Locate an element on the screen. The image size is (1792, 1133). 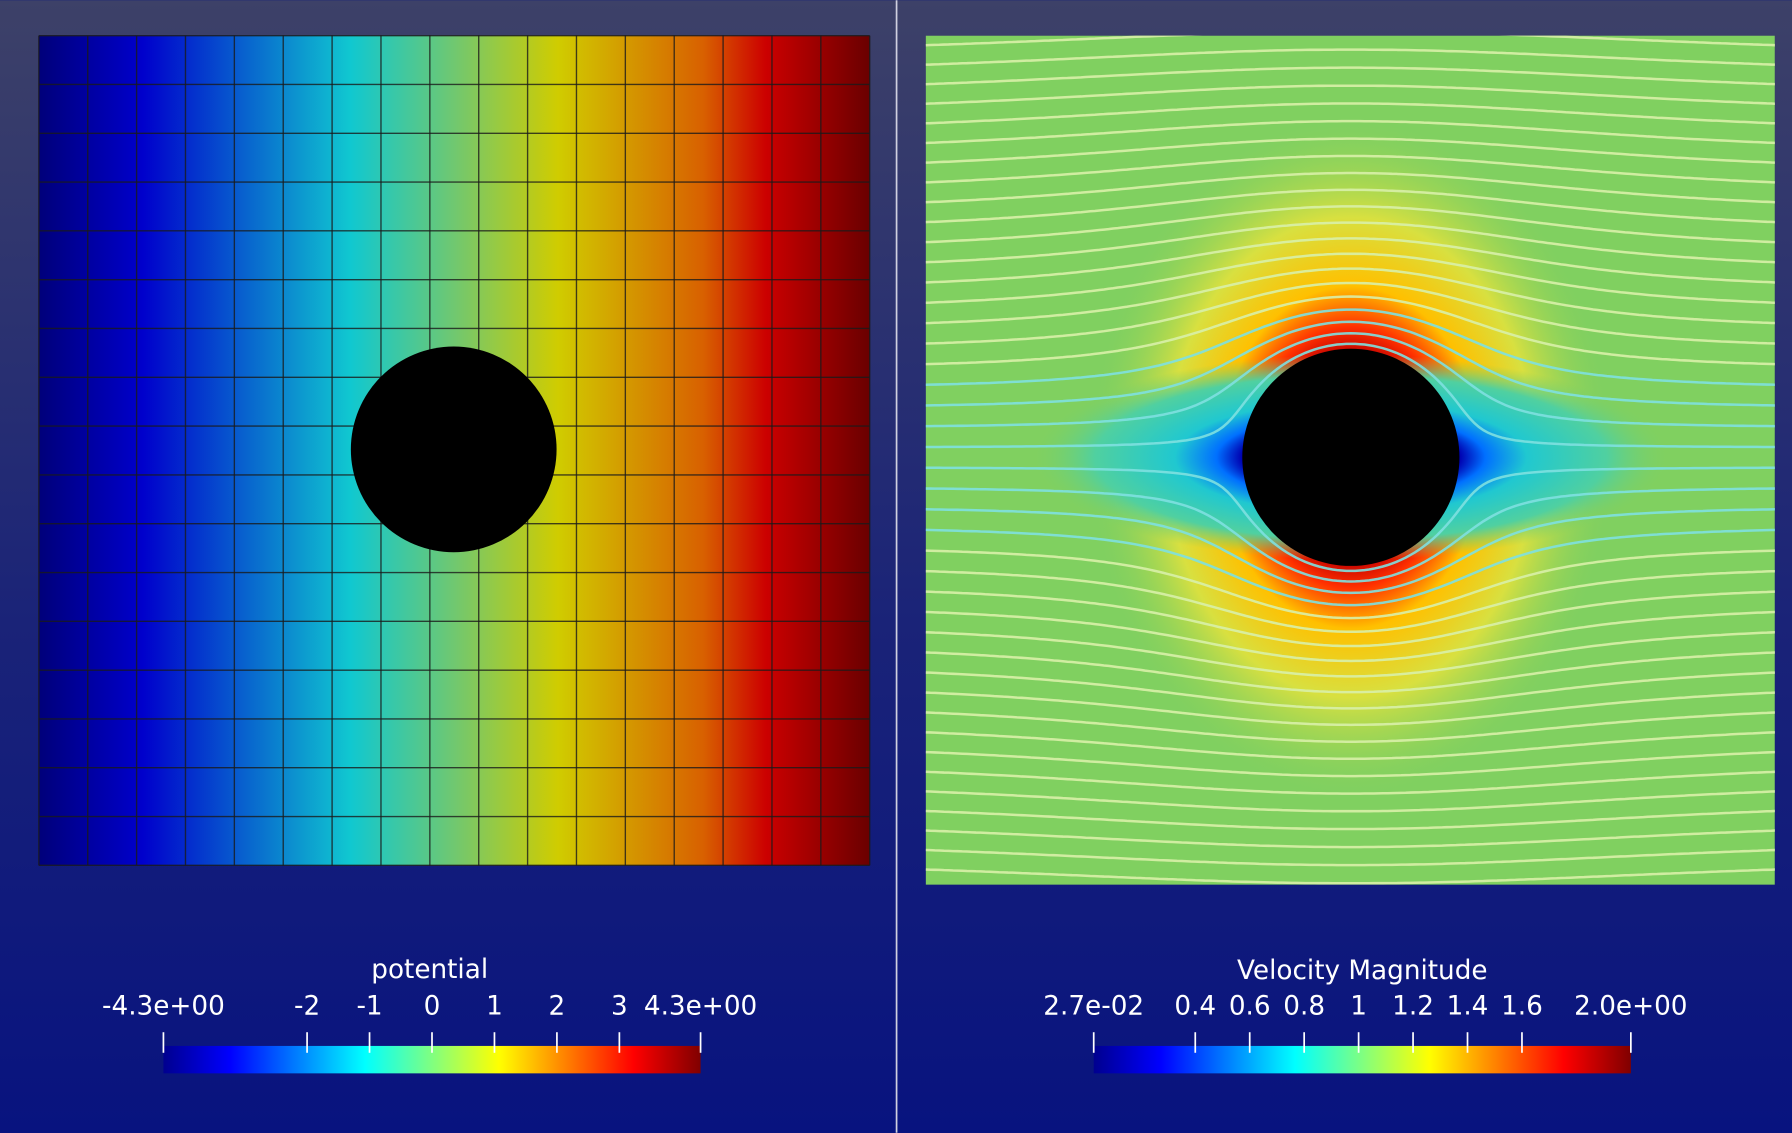
tick-label: 0.4 is located at coordinates (1195, 1007).